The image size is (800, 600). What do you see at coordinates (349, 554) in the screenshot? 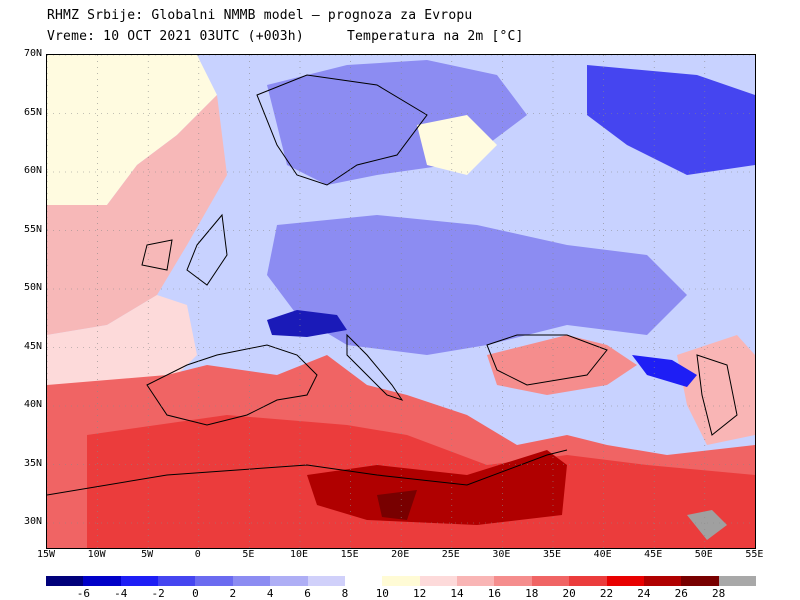
I see `lon-label: 15E` at bounding box center [349, 554].